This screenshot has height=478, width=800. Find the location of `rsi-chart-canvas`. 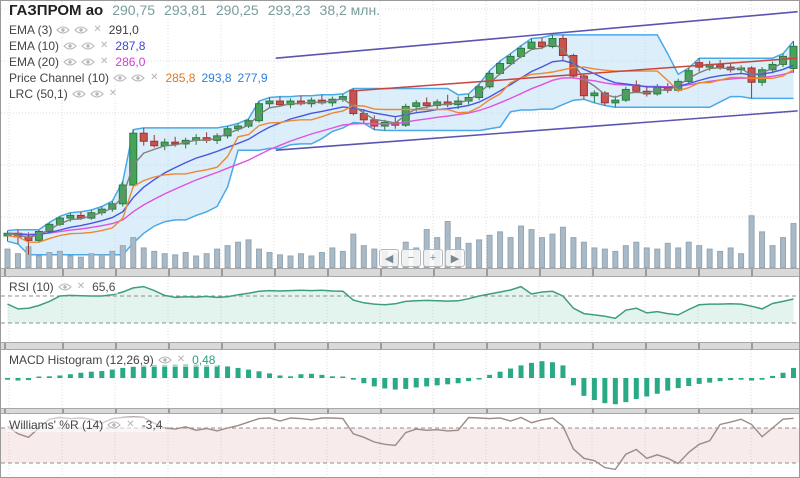

rsi-chart-canvas is located at coordinates (400, 309).